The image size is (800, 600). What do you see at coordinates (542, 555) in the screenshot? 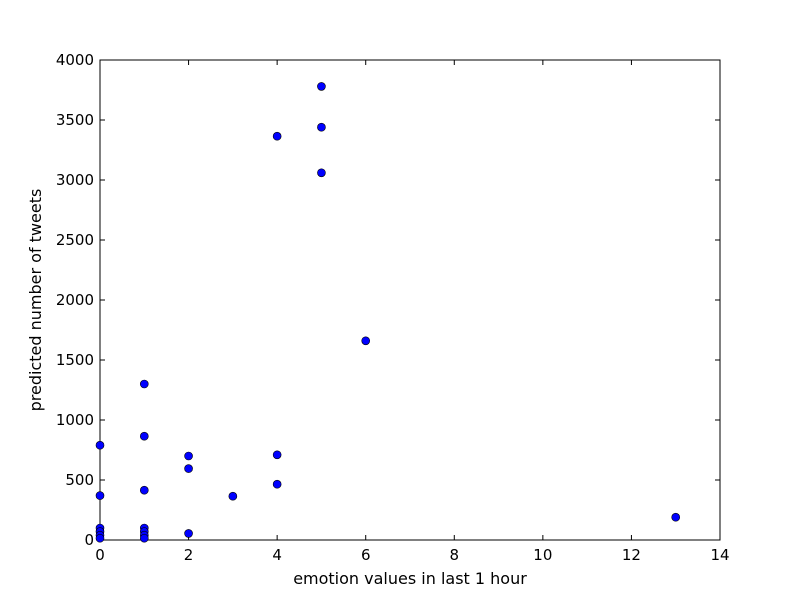
I see `x-tick-label: 10` at bounding box center [542, 555].